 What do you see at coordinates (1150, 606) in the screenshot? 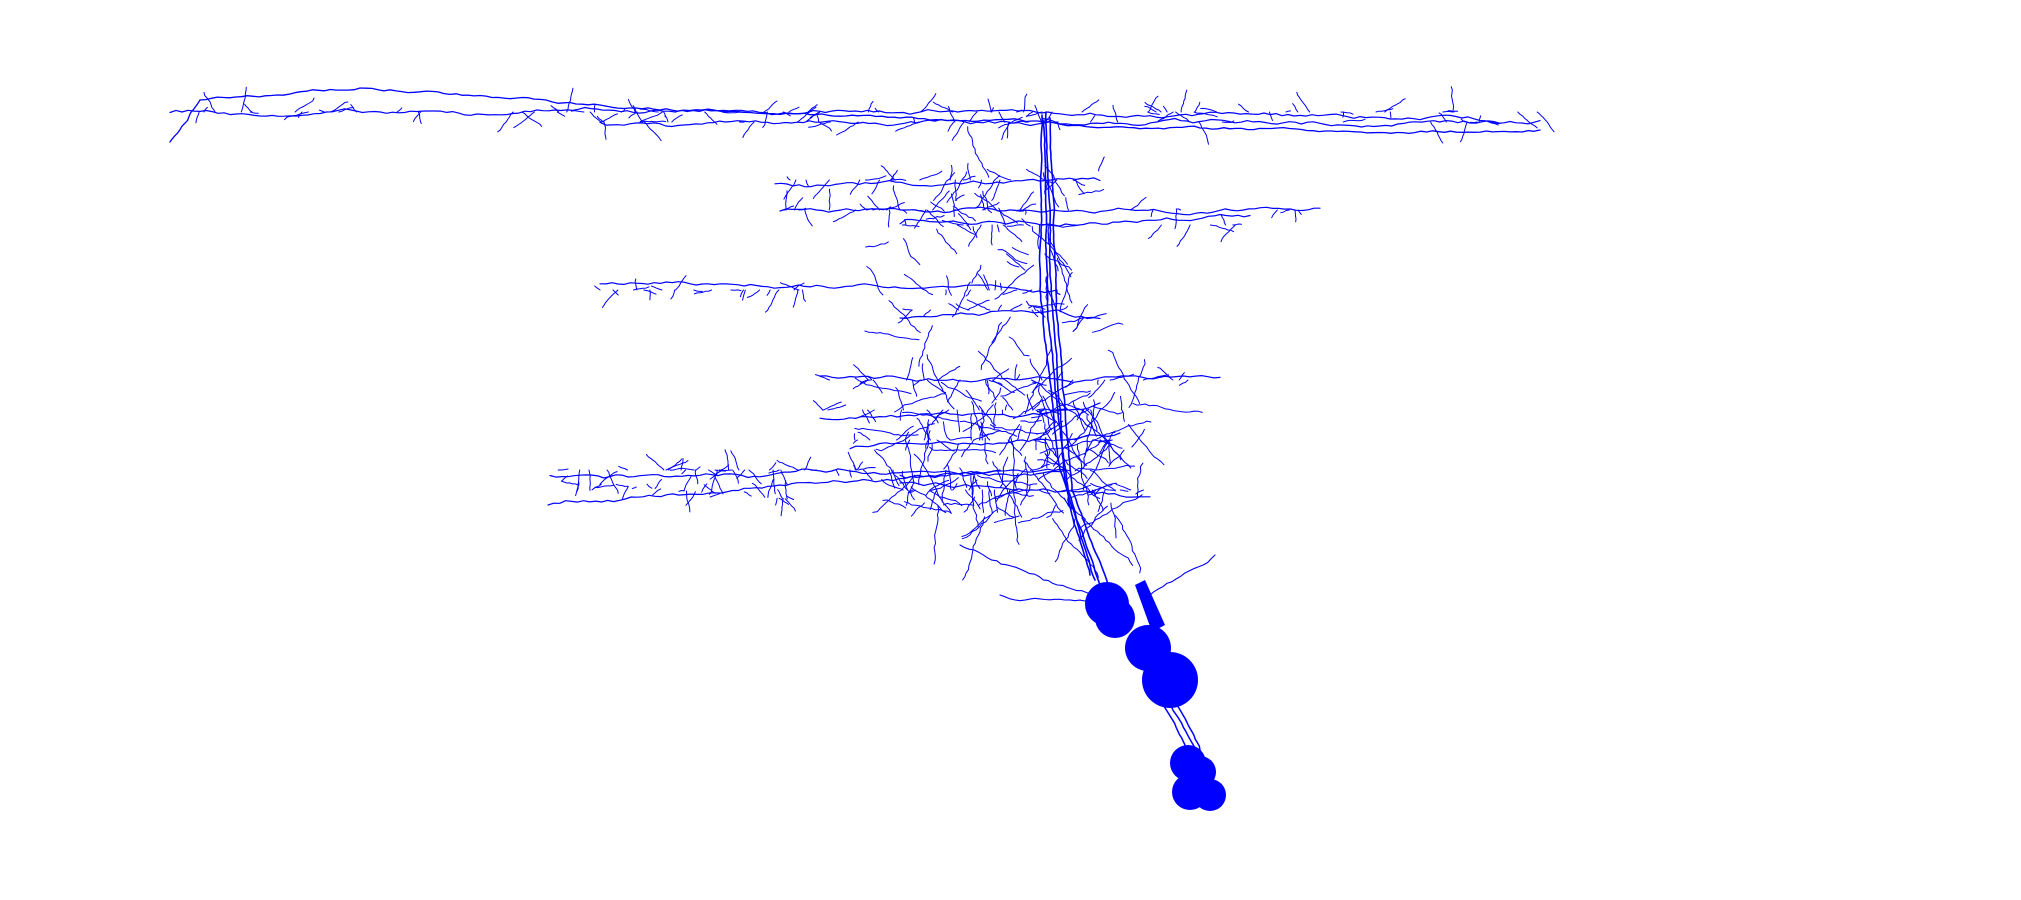
I see `soma-process` at bounding box center [1150, 606].